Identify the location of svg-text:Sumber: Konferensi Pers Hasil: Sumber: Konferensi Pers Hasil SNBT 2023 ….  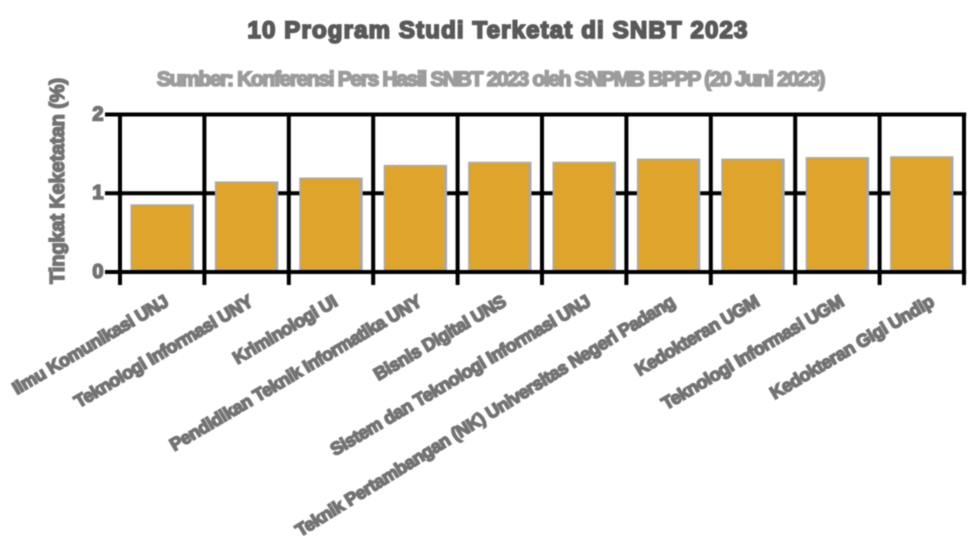
(491, 79).